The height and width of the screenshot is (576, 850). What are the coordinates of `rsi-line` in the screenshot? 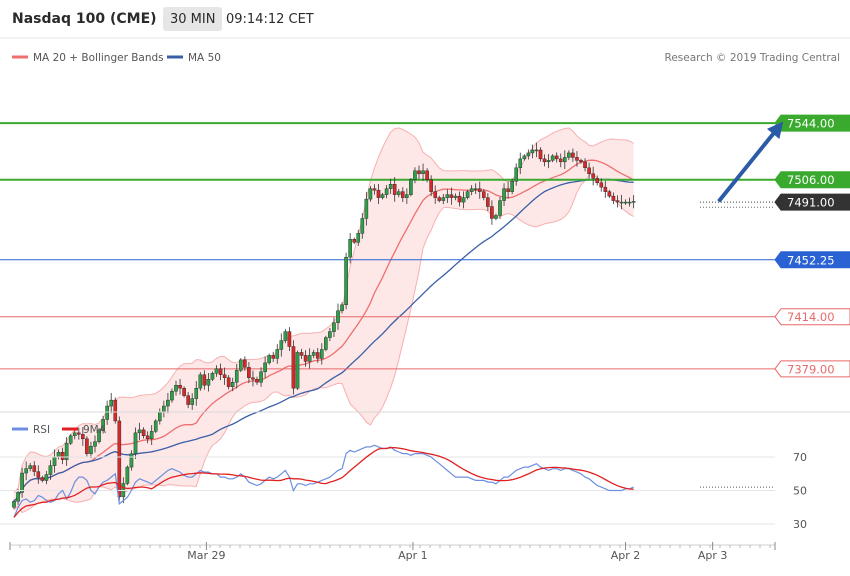 It's located at (323, 481).